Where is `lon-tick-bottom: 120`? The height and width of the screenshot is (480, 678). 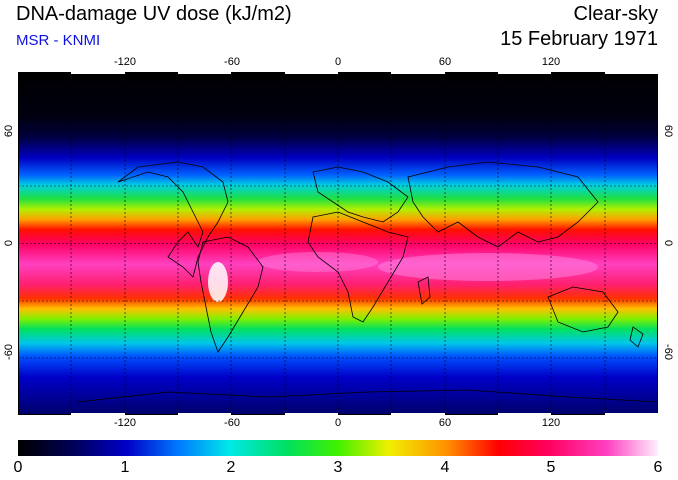
lon-tick-bottom: 120 is located at coordinates (551, 423).